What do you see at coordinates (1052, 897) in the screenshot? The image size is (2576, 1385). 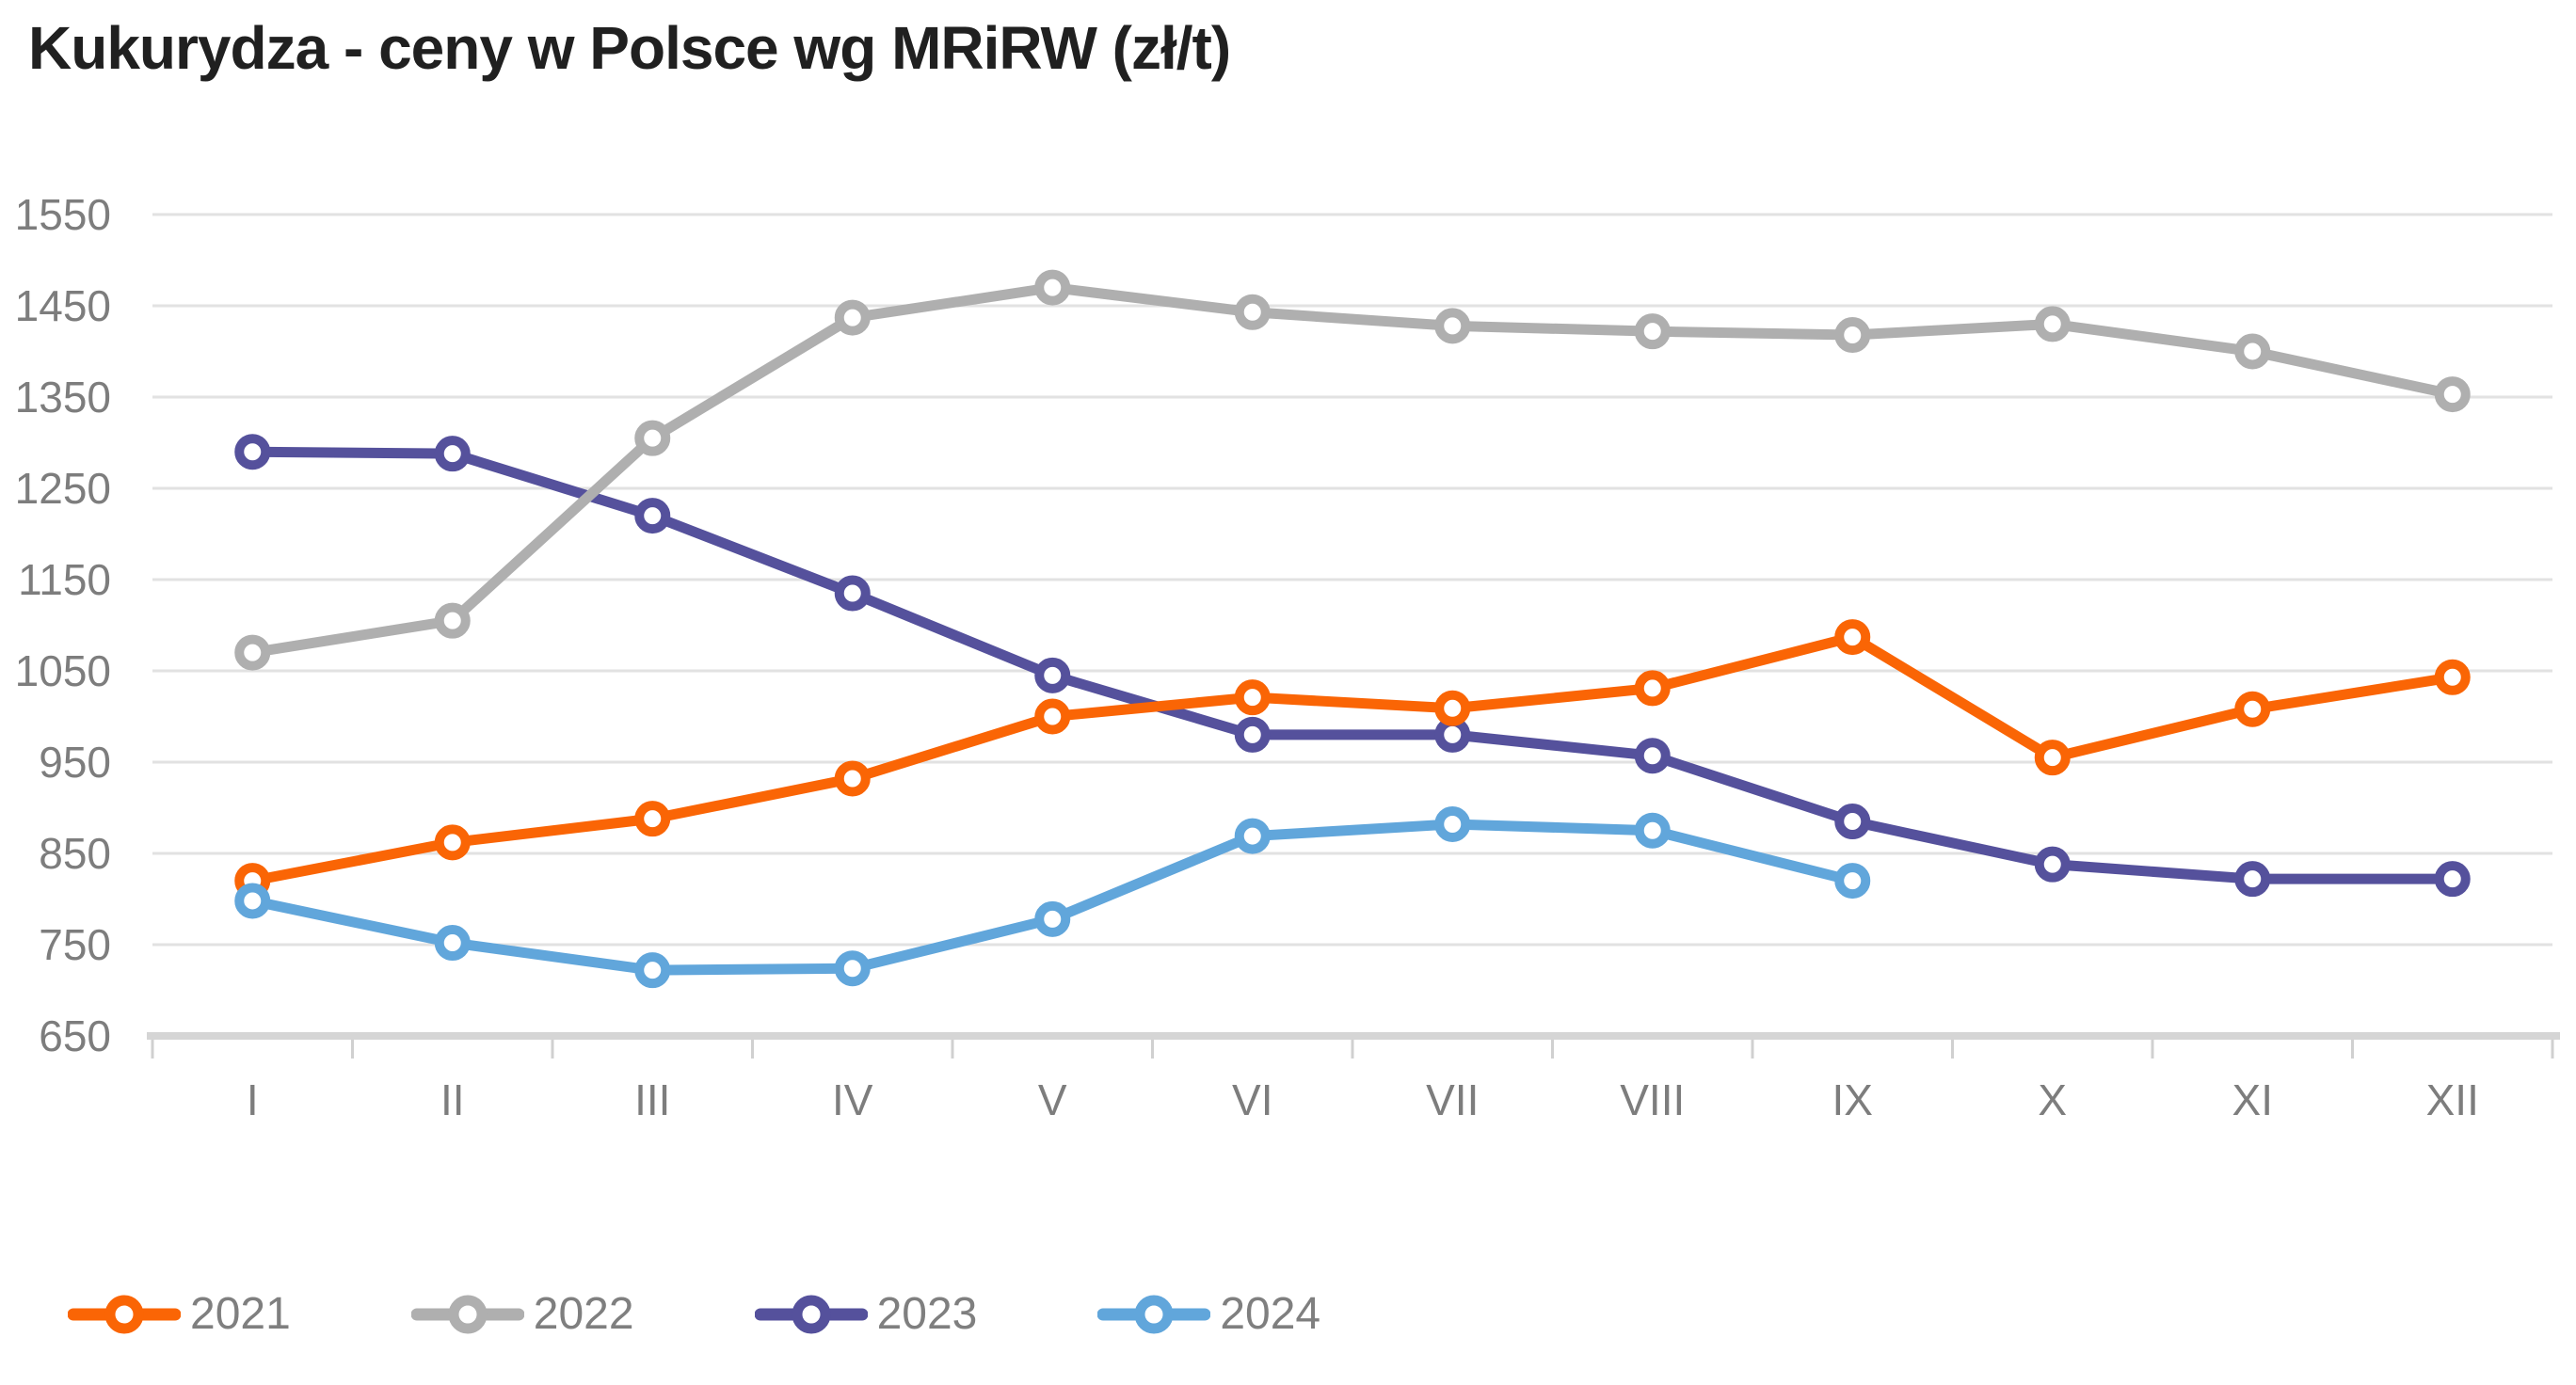 I see `series-line-2024` at bounding box center [1052, 897].